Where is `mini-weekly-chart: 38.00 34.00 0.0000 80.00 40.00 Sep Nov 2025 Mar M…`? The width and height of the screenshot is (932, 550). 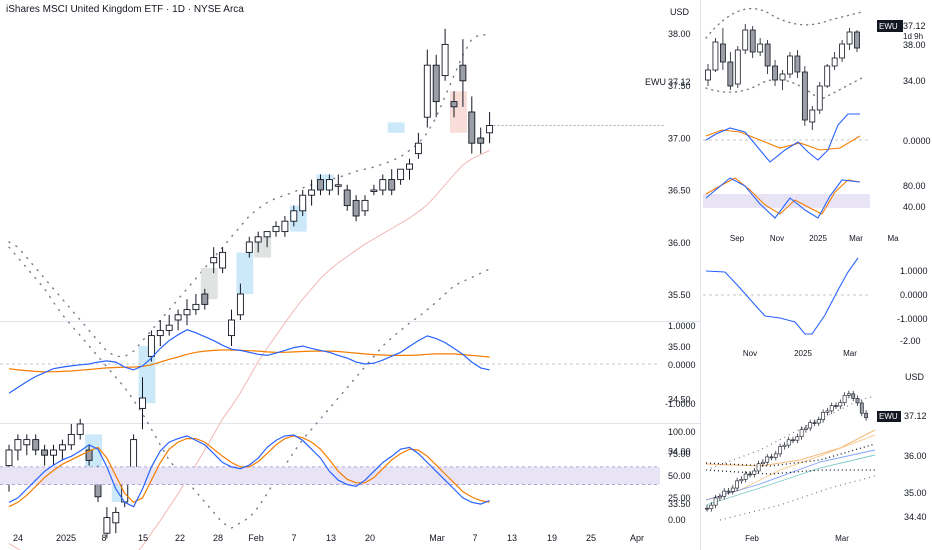 mini-weekly-chart: 38.00 34.00 0.0000 80.00 40.00 Sep Nov 2025 Mar M… is located at coordinates (817, 125).